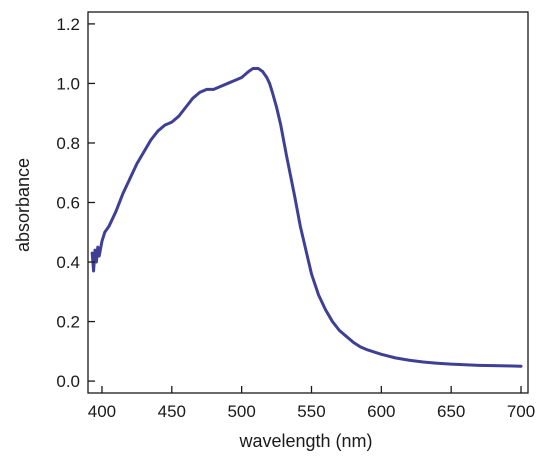 The height and width of the screenshot is (468, 550). Describe the element at coordinates (68, 24) in the screenshot. I see `y-tick-label: 1.2` at that location.